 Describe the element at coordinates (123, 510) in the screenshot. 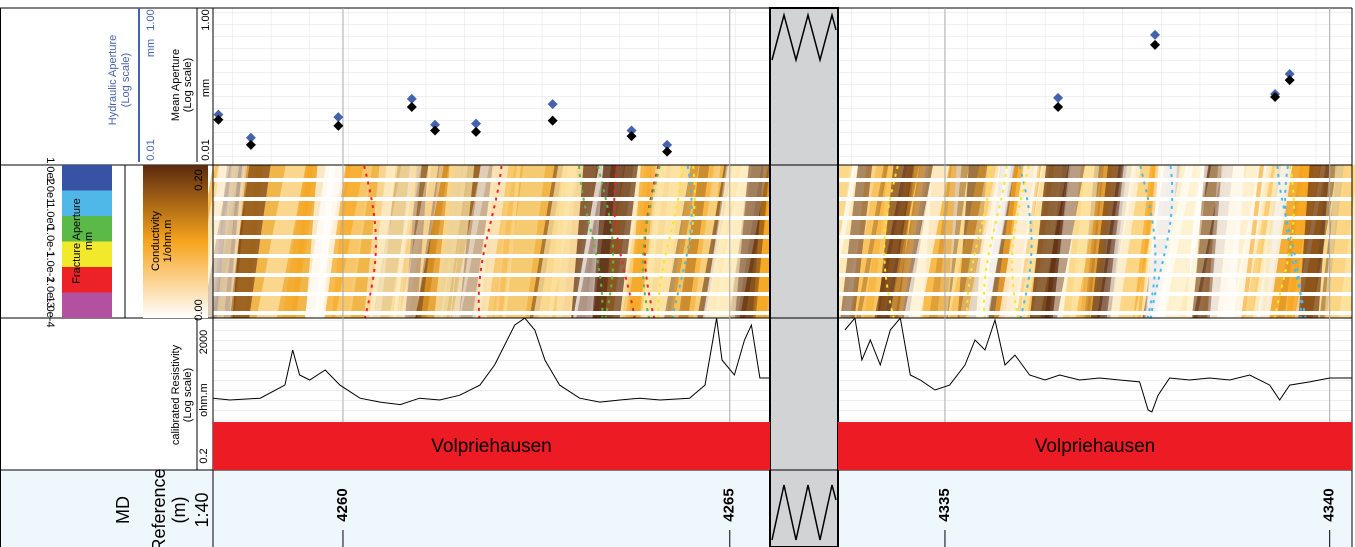

I see `md-title: MD` at that location.